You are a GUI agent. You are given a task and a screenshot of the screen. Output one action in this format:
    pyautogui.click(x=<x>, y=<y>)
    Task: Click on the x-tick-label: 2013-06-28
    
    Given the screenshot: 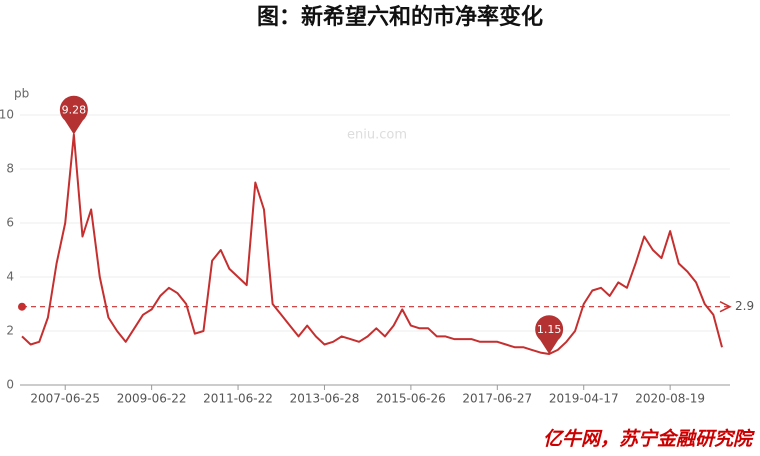 What is the action you would take?
    pyautogui.click(x=325, y=399)
    